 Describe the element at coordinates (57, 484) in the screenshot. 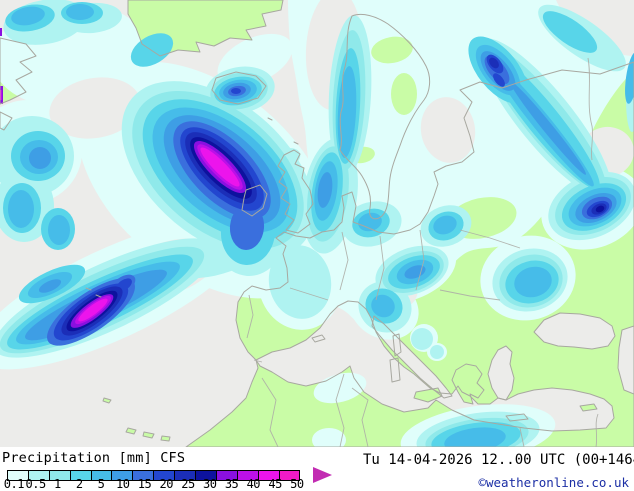

I see `legend-tick-label: 1` at that location.